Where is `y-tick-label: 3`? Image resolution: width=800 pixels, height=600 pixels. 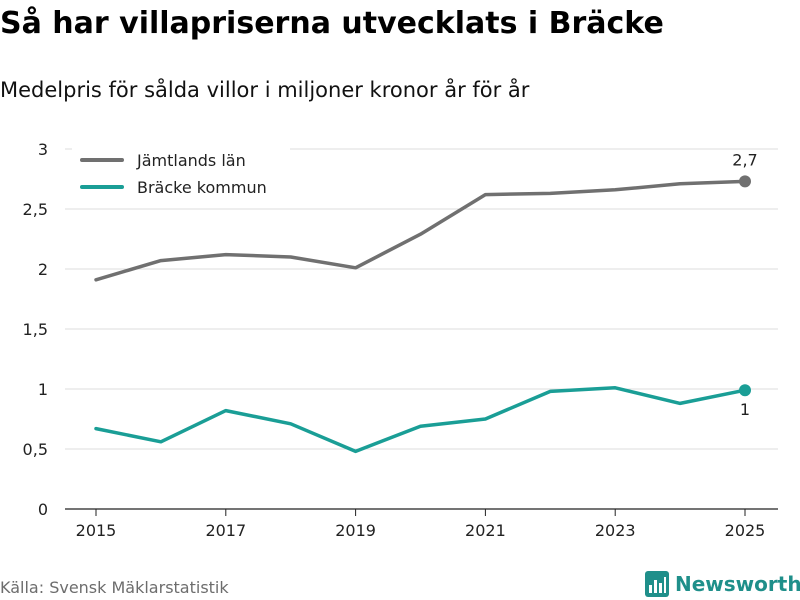
y-tick-label: 3 is located at coordinates (43, 149).